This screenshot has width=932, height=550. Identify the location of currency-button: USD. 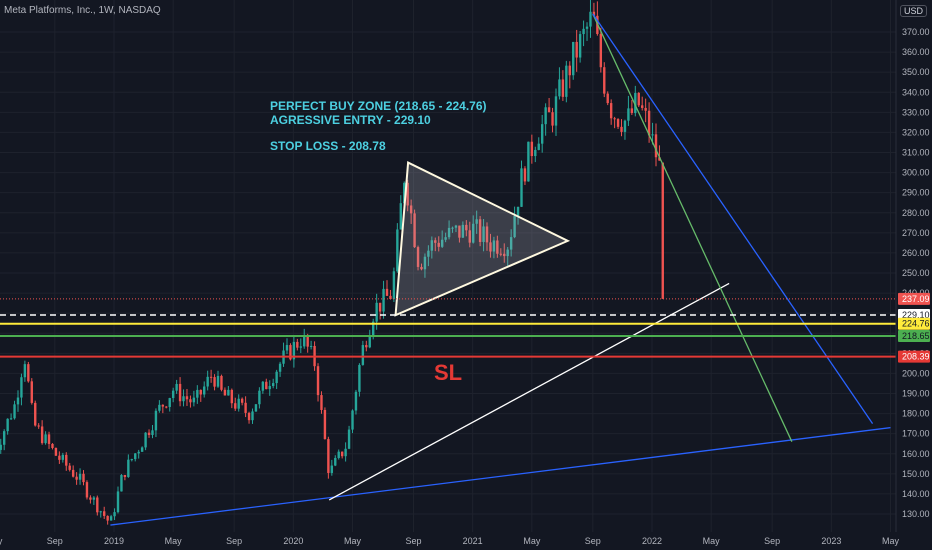
(914, 11).